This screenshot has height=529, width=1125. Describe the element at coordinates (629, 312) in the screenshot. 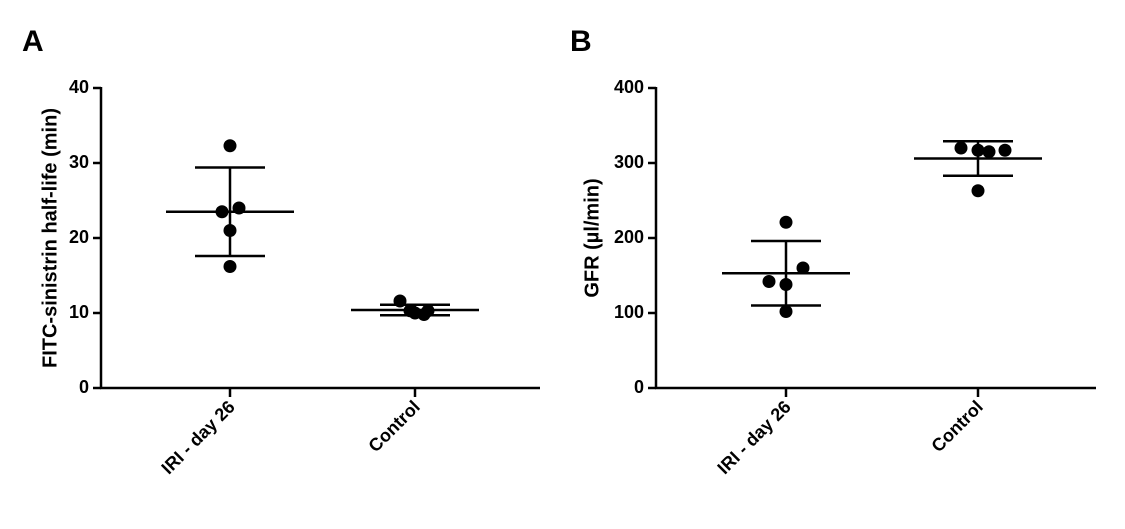

I see `panel-b-y-tick-label: 100` at that location.